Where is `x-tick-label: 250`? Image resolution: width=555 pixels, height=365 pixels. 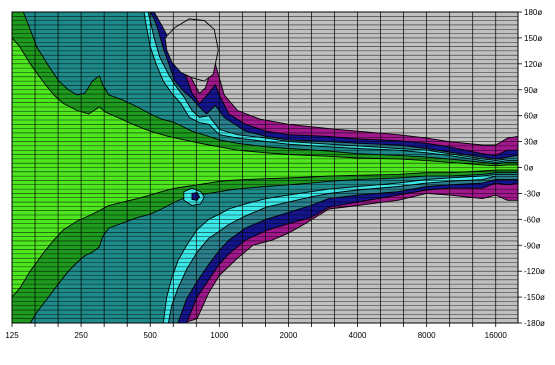 x-tick-label: 250 is located at coordinates (81, 335).